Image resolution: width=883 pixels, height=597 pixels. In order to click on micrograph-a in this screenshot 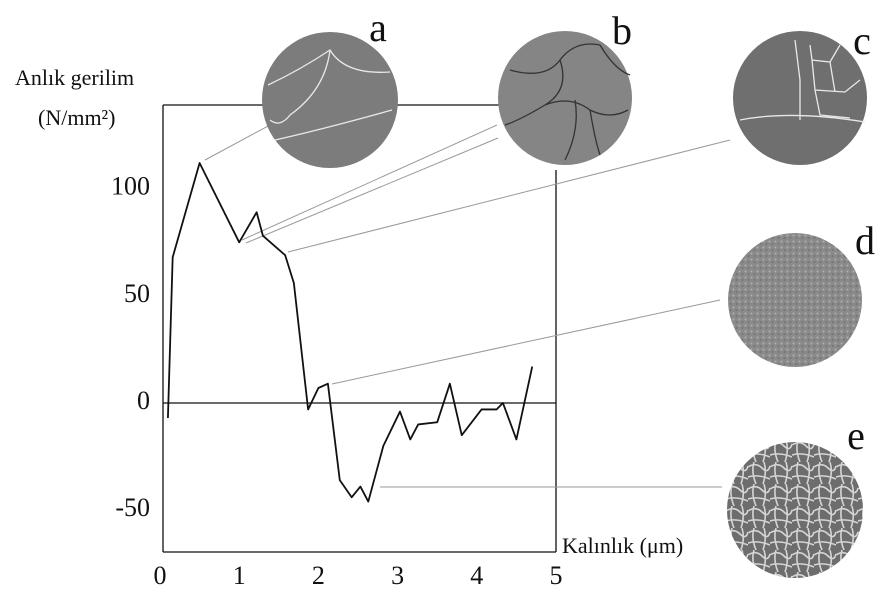, I will do `click(330, 100)`.